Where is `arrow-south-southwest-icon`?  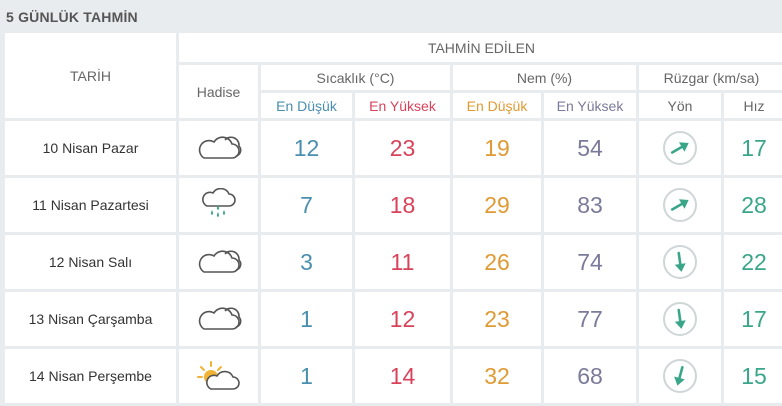 arrow-south-southwest-icon is located at coordinates (679, 376).